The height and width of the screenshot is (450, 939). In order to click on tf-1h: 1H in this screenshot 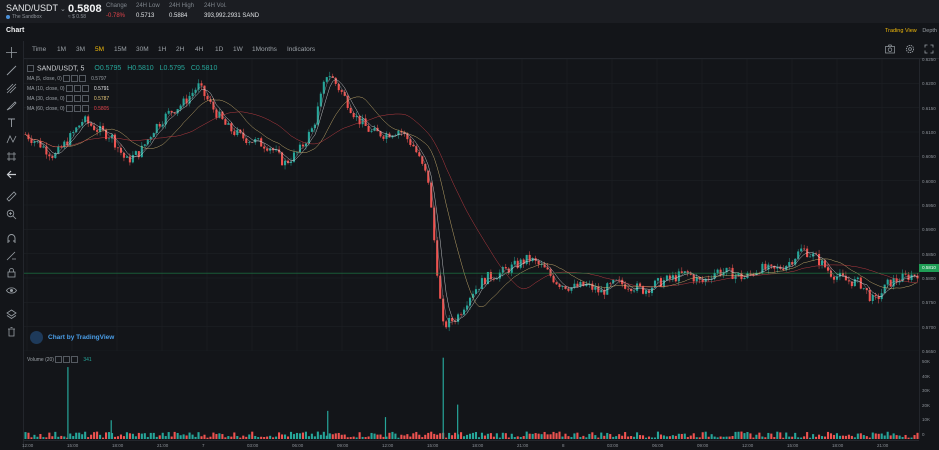, I will do `click(162, 49)`.